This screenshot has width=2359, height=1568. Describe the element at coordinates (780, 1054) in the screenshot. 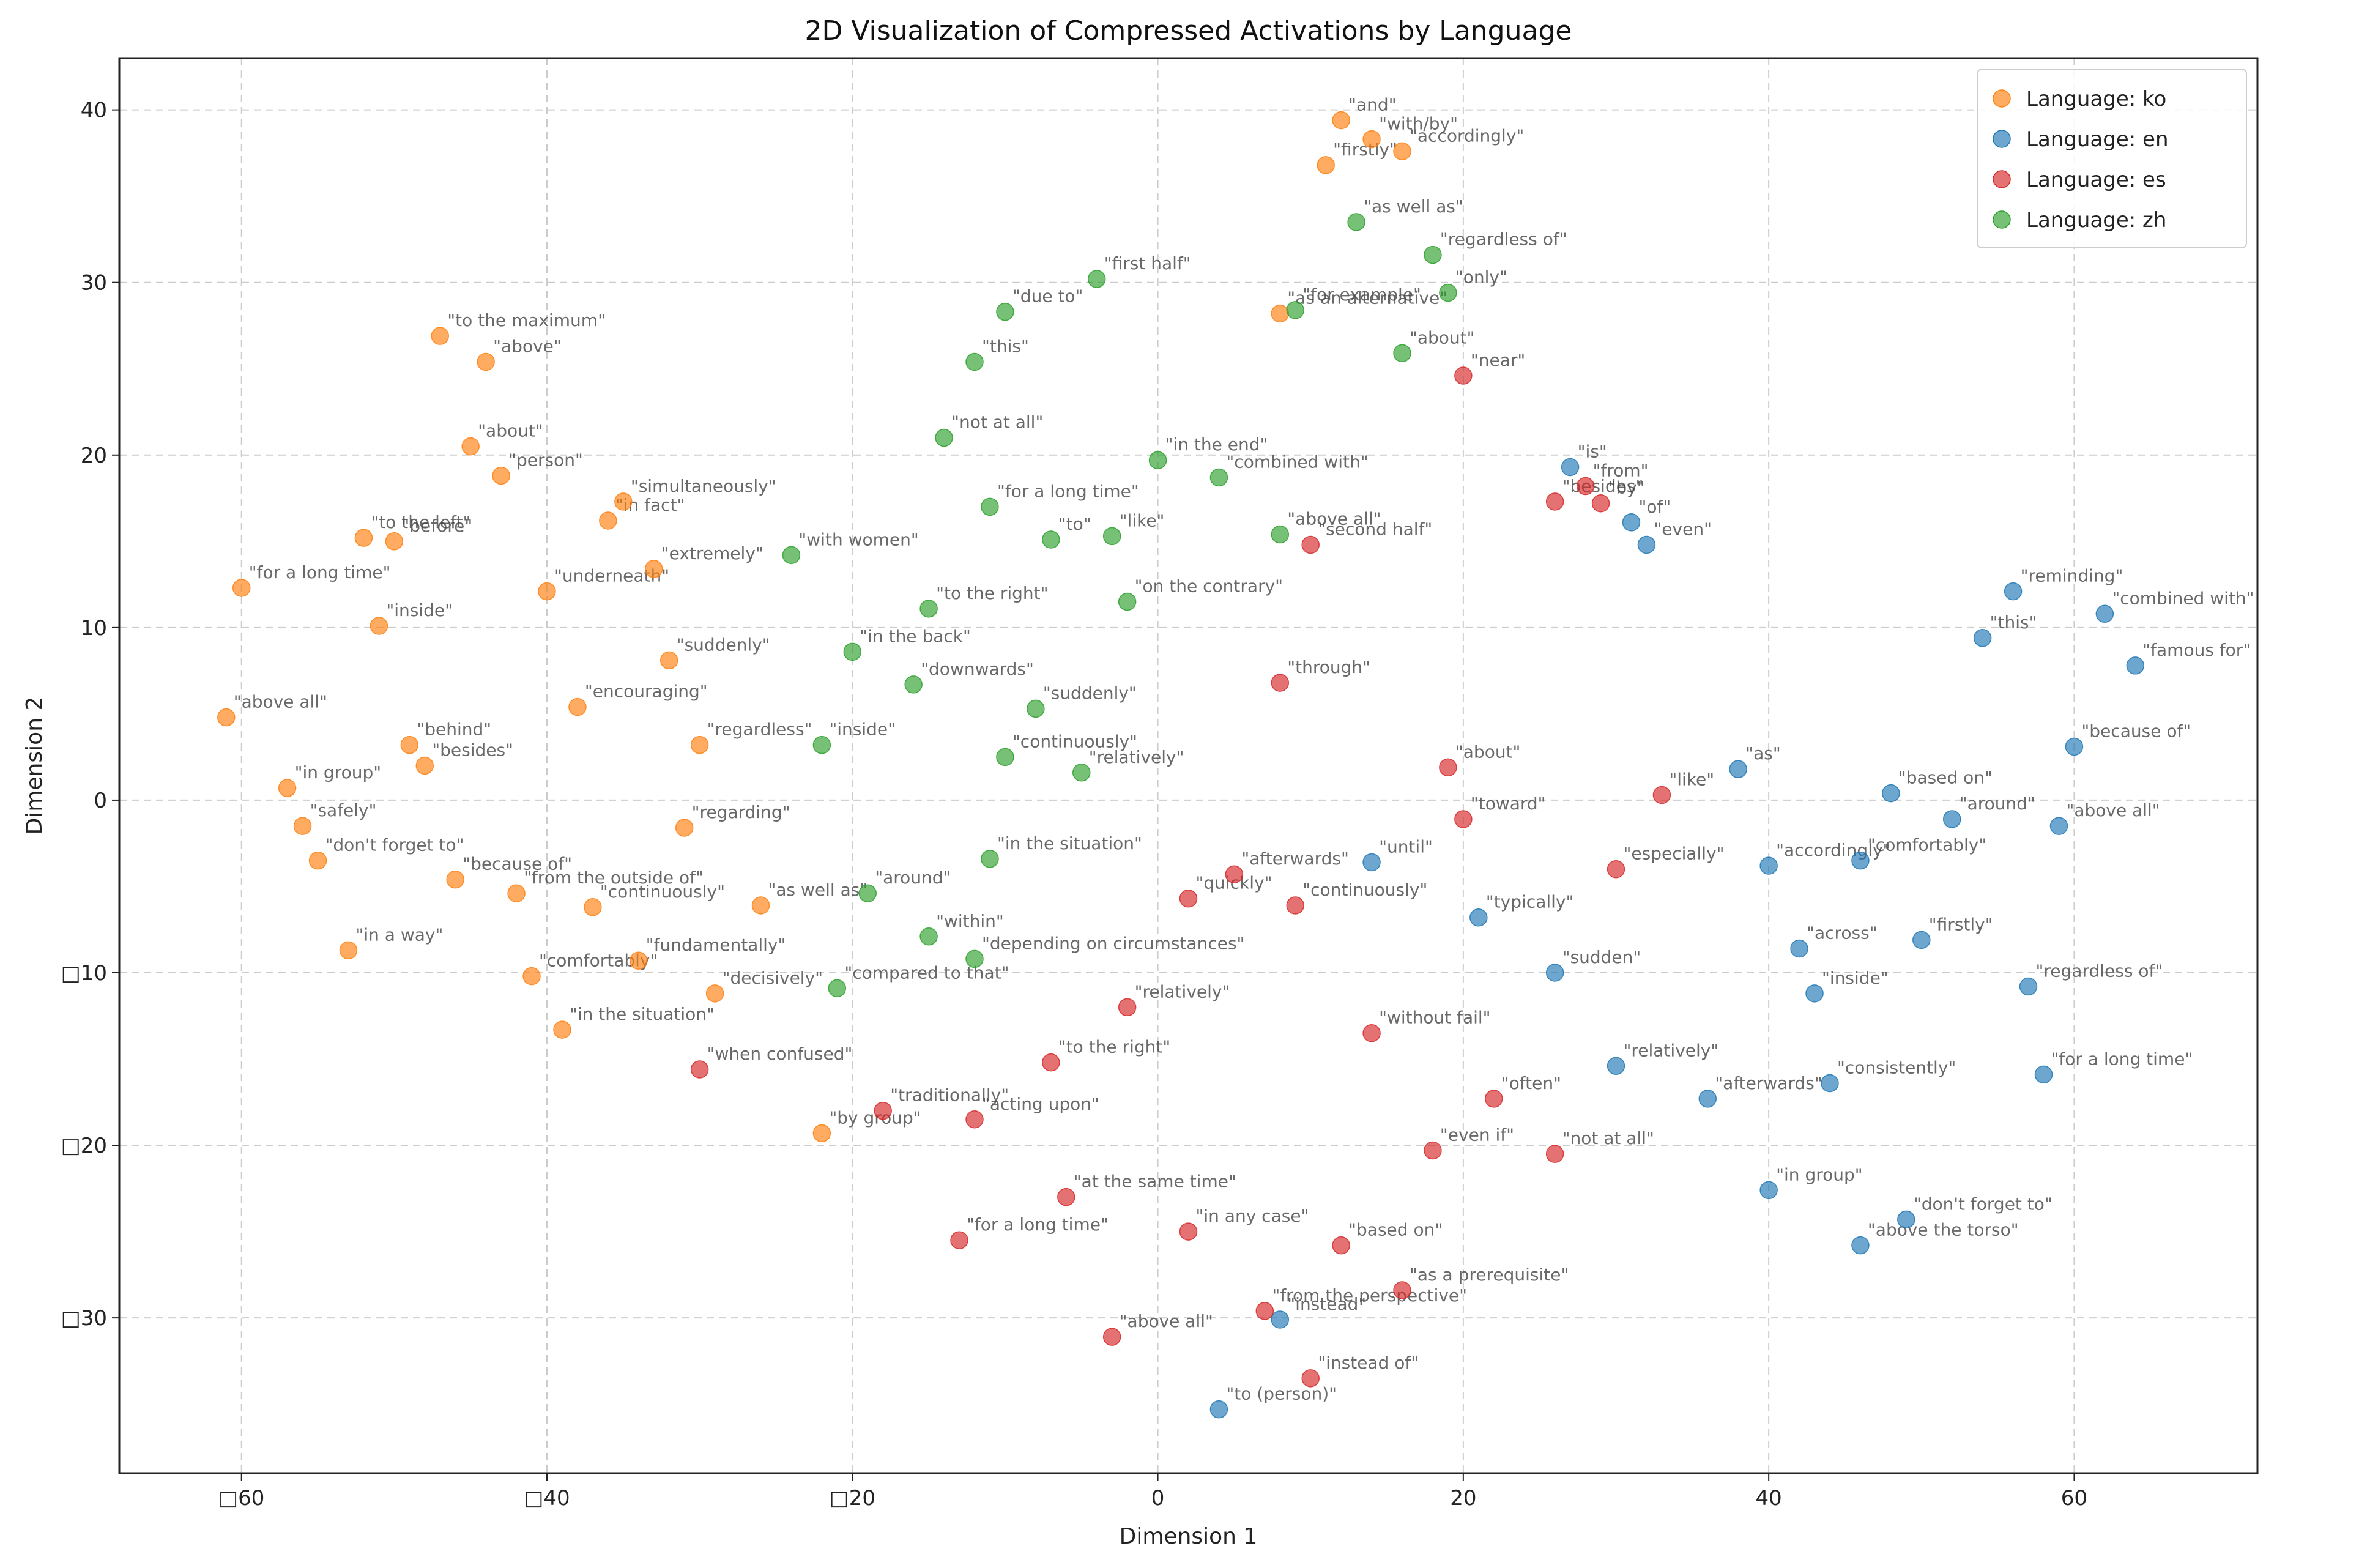

I see `point-label: "when confused"` at that location.